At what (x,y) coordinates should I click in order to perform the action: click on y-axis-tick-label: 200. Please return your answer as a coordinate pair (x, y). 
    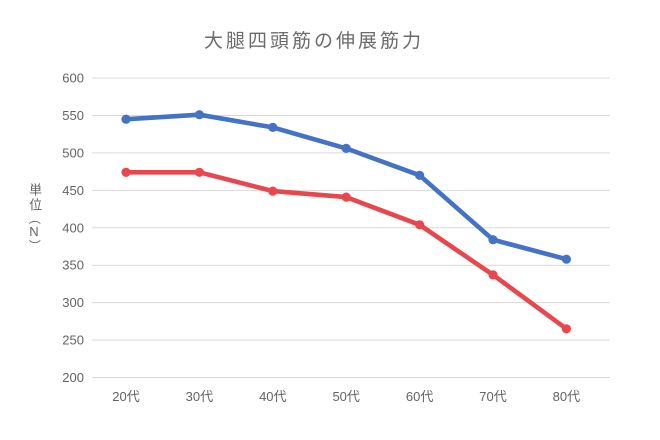
    Looking at the image, I should click on (73, 377).